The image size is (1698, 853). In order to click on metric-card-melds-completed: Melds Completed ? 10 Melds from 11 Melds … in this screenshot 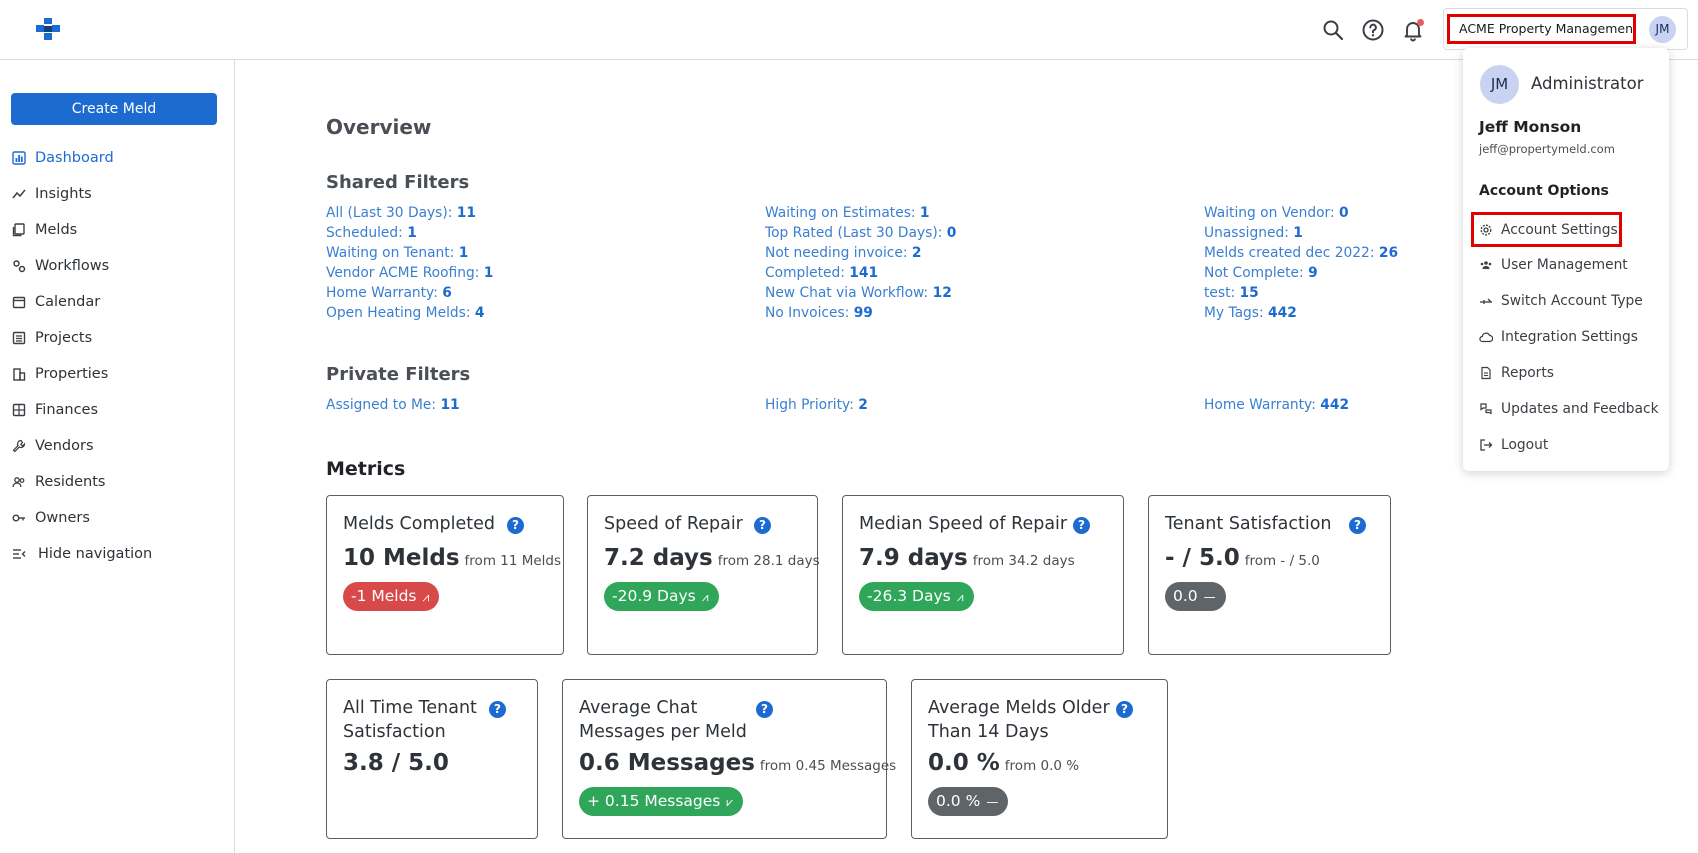, I will do `click(445, 575)`.